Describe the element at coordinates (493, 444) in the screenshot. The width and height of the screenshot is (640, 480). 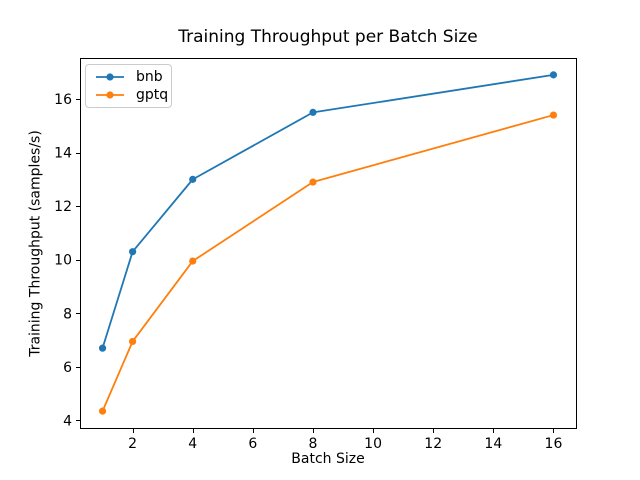
I see `x-tick-label: 14` at that location.